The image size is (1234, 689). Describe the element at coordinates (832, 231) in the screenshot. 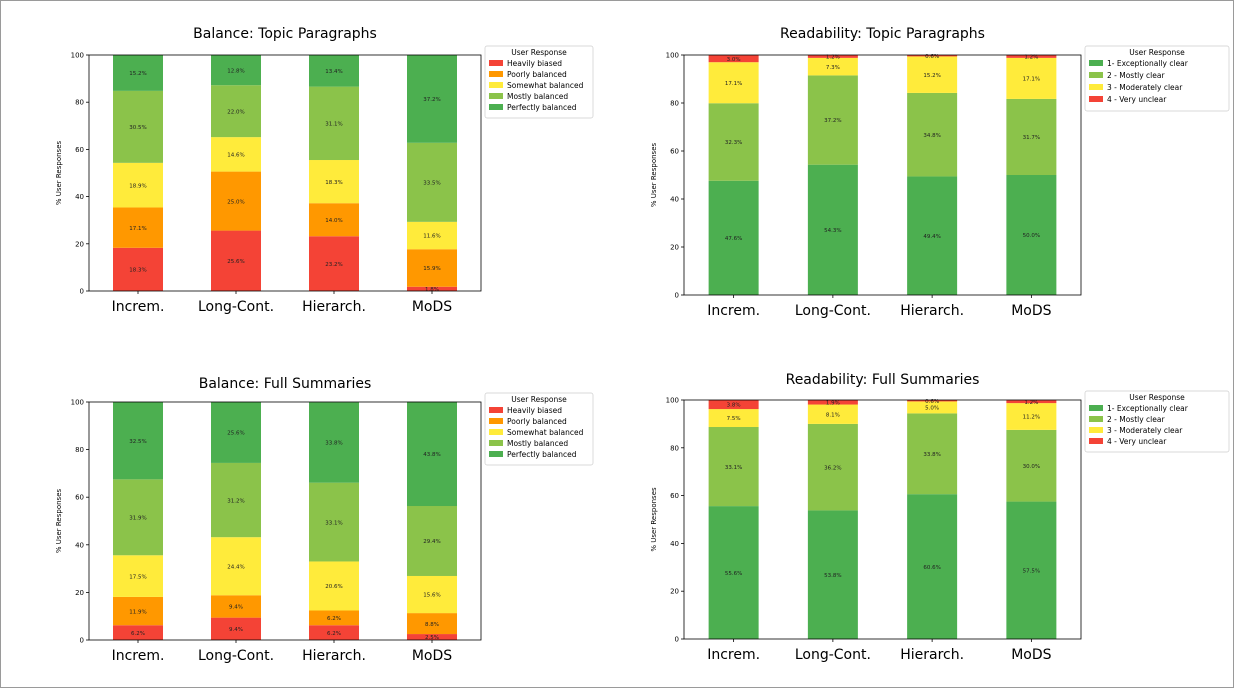

I see `data-label: 54.3%` at that location.